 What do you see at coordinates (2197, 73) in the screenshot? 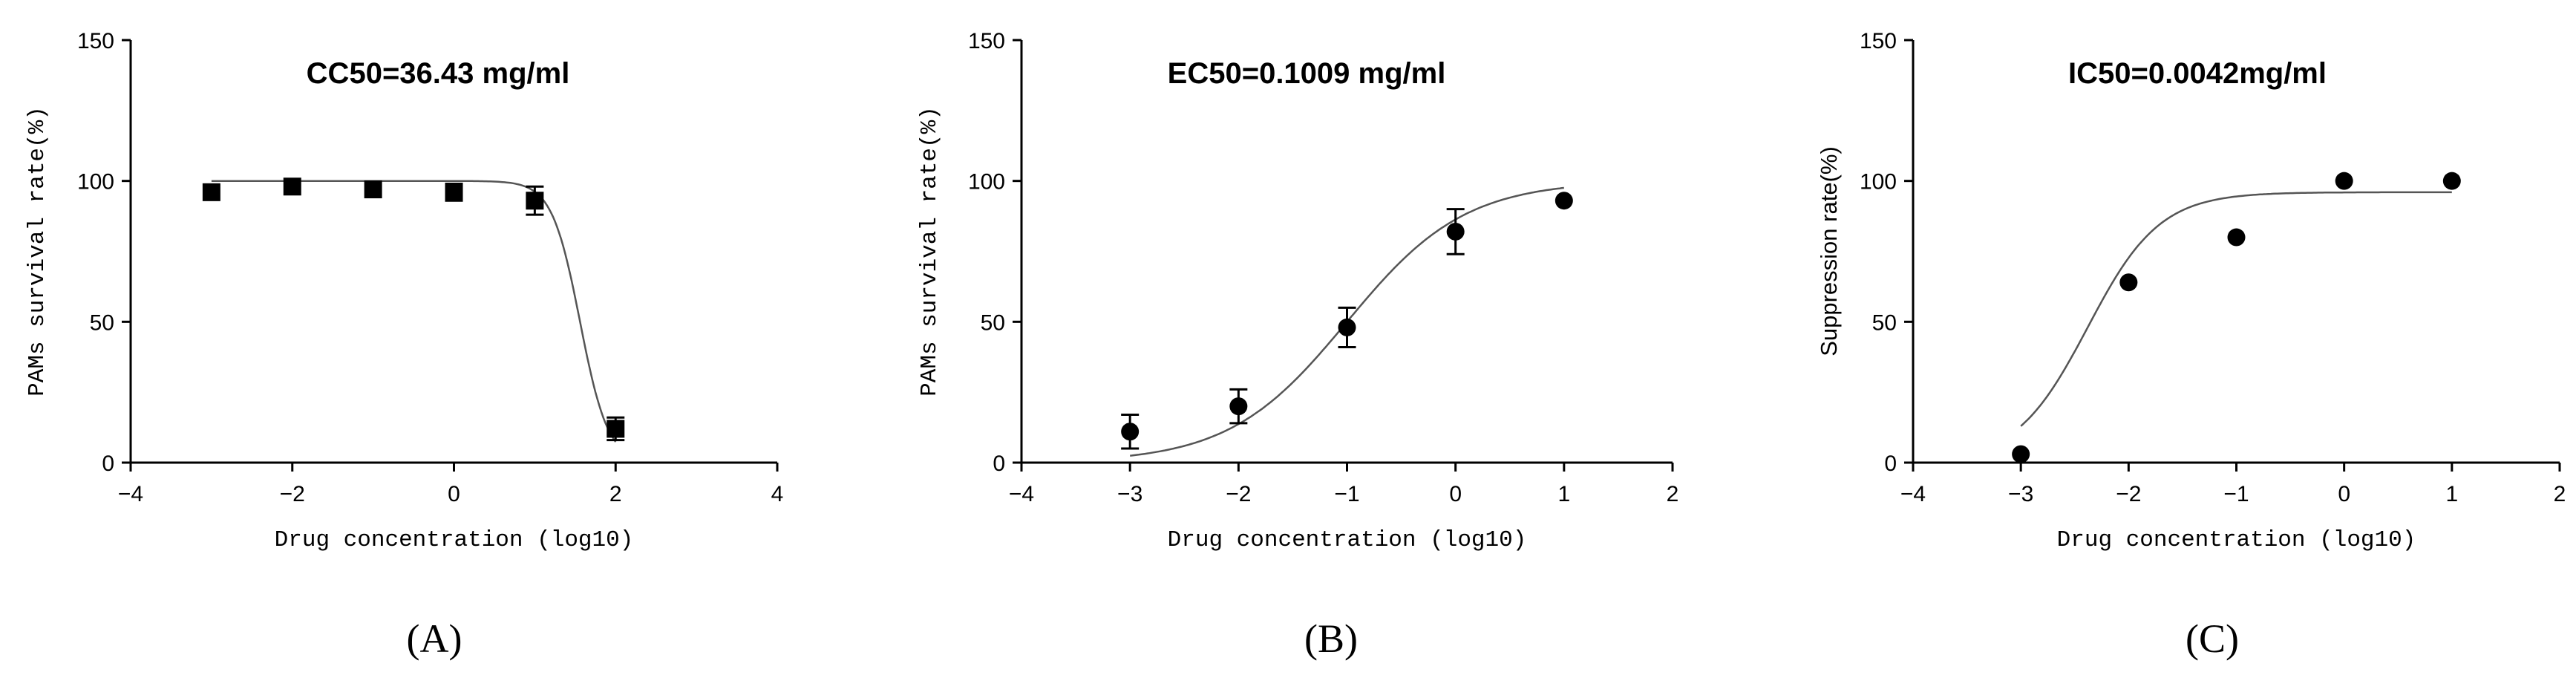
I see `chart-title: IC50=0.0042mg/ml` at bounding box center [2197, 73].